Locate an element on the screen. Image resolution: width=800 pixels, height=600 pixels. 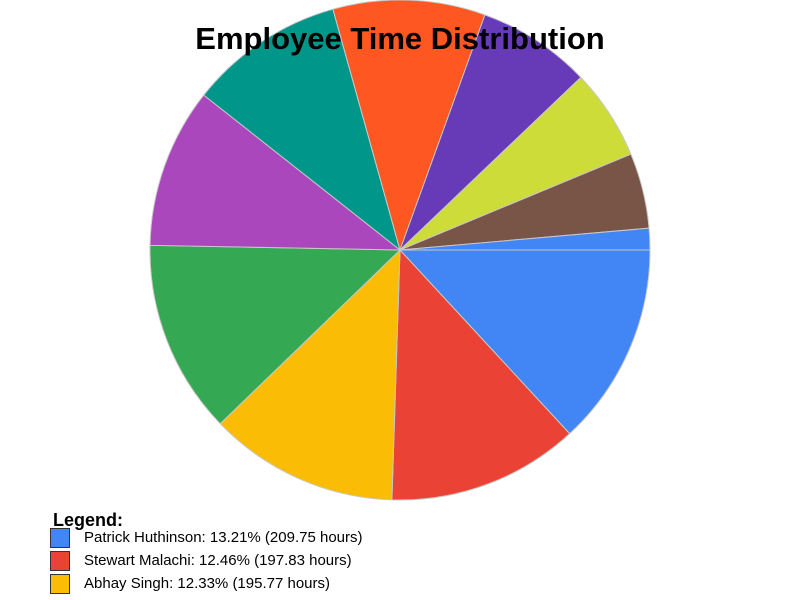
legend-label: Patrick Huthinson: 13.21% (209.75 hours) is located at coordinates (223, 537).